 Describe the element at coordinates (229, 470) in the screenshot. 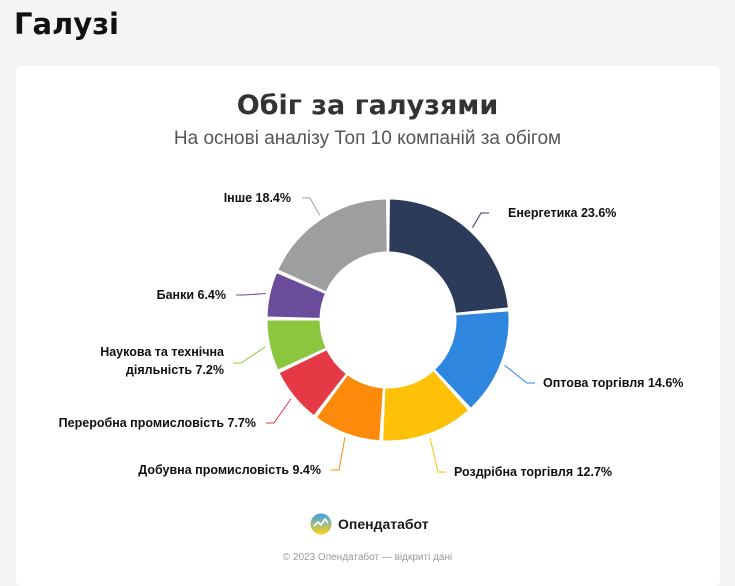

I see `slice-label-4: Добувна промисловість 9.4%` at that location.